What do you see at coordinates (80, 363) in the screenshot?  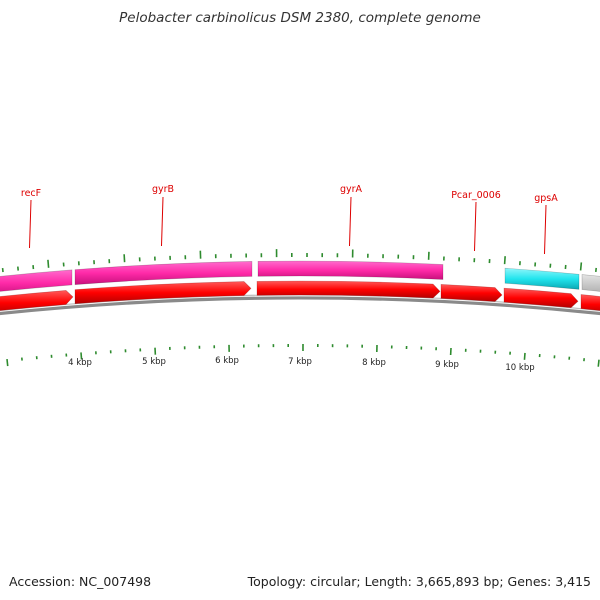 I see `ruler-label: 4 kbp` at bounding box center [80, 363].